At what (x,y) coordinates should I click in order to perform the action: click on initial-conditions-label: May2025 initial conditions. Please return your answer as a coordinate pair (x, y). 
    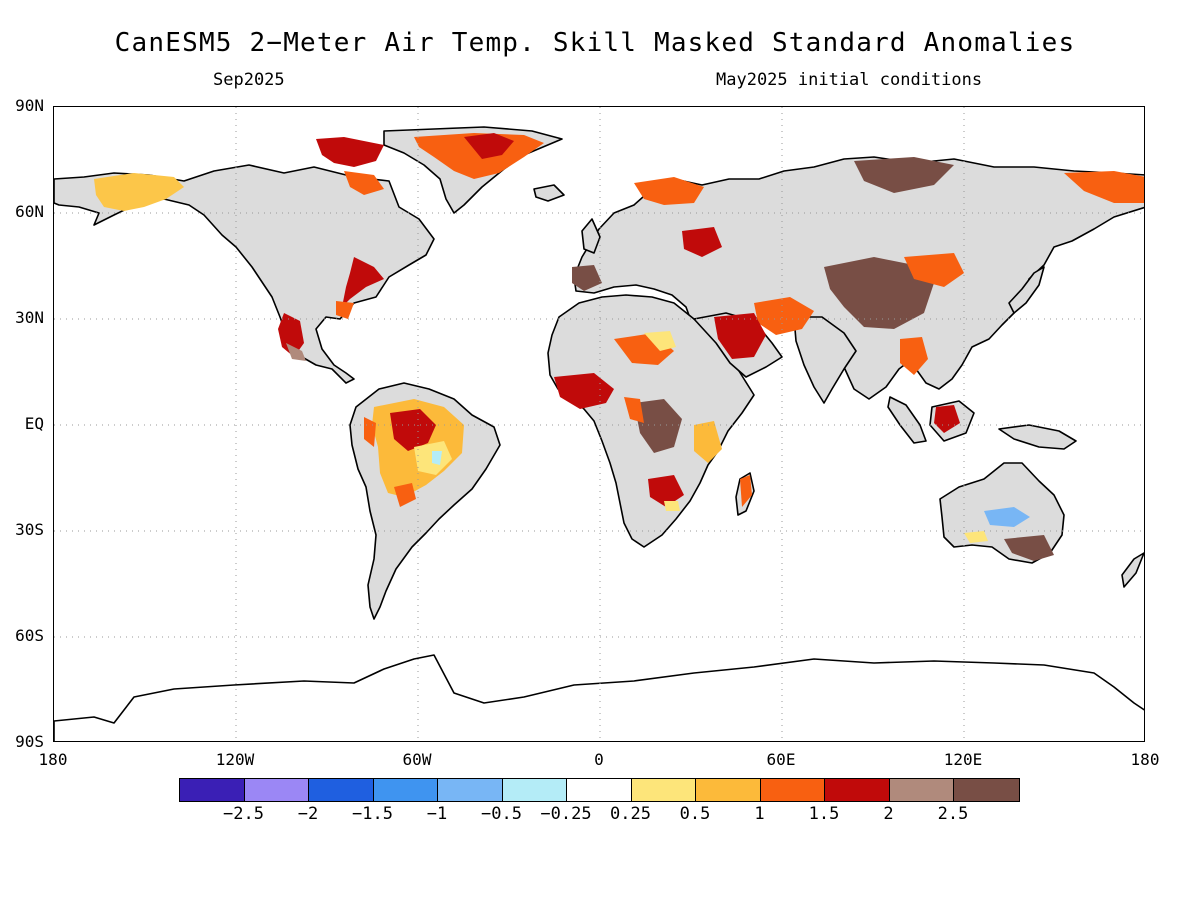
    Looking at the image, I should click on (849, 80).